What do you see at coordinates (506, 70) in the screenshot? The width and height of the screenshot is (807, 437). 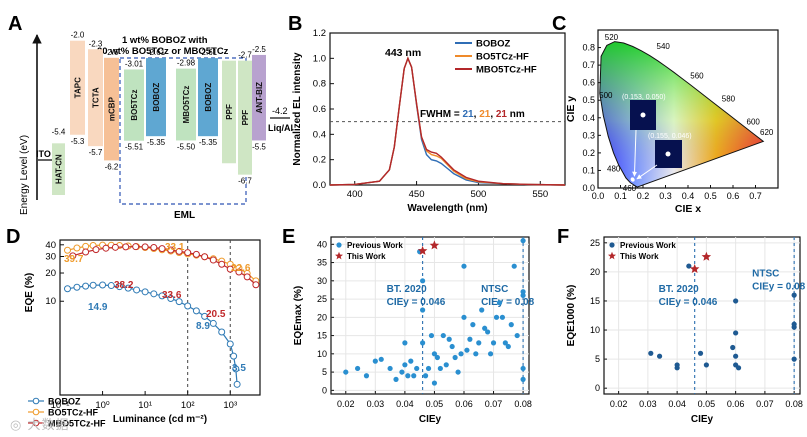 I see `legend-label: MBO5TCz-HF` at bounding box center [506, 70].